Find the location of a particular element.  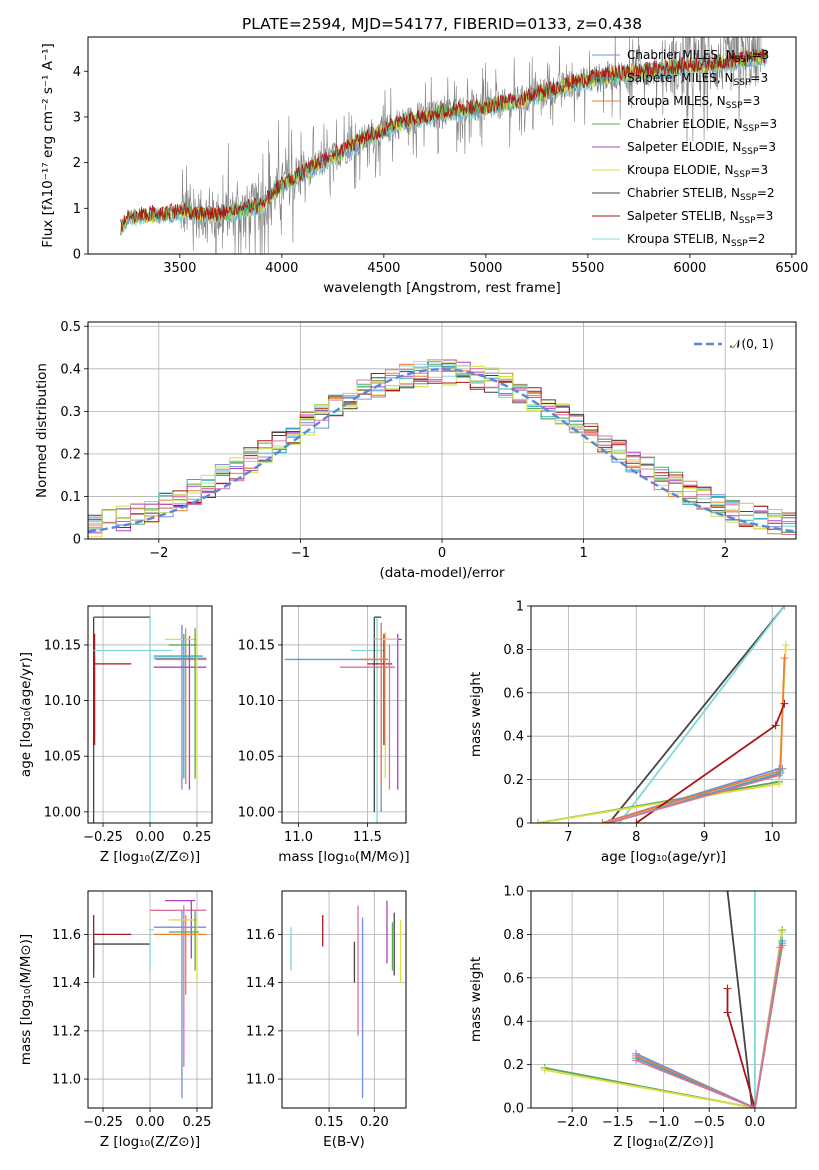

x-tick-label: −1.0 is located at coordinates (664, 1122).